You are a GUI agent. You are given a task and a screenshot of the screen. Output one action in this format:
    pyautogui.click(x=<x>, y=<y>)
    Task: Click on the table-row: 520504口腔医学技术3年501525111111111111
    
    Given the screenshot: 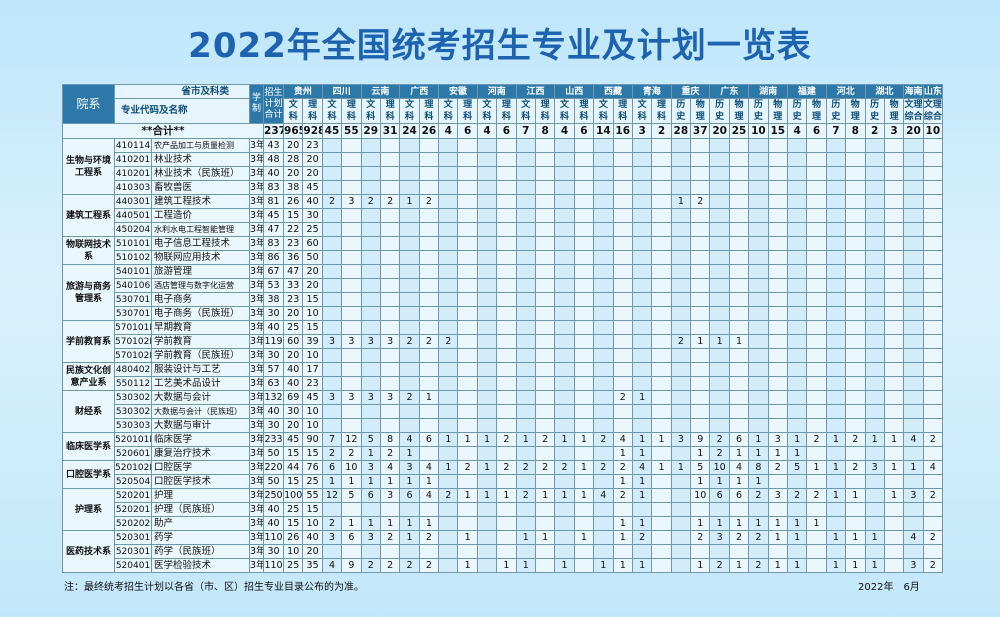 What is the action you would take?
    pyautogui.click(x=503, y=481)
    